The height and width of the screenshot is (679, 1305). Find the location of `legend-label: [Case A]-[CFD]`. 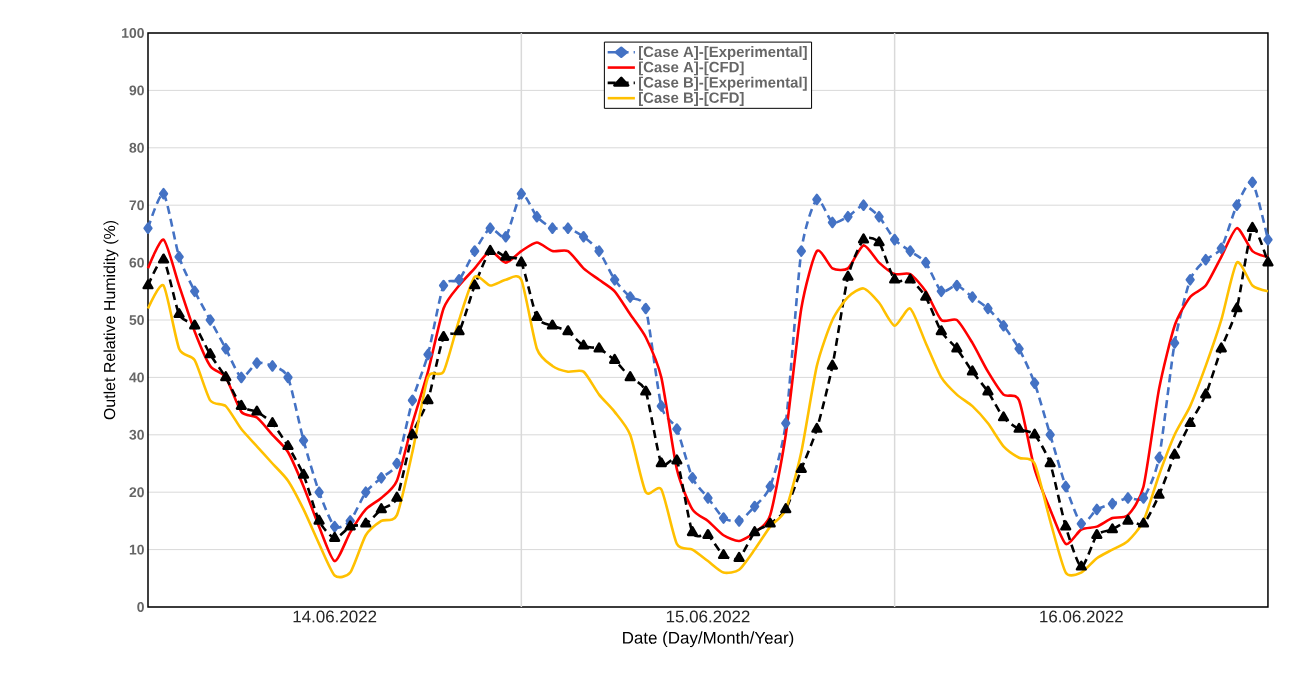

legend-label: [Case A]-[CFD] is located at coordinates (691, 68).